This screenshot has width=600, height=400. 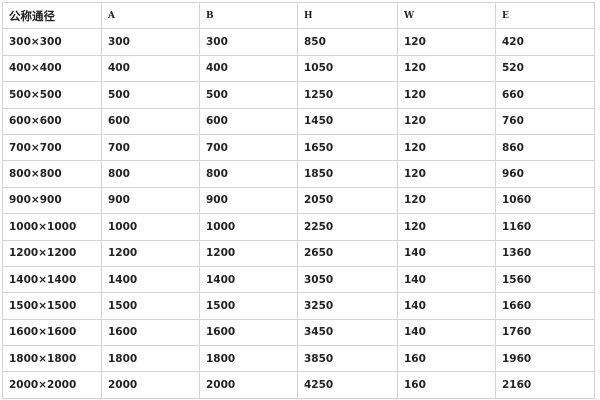 I want to click on table-cell: 1450, so click(x=347, y=121).